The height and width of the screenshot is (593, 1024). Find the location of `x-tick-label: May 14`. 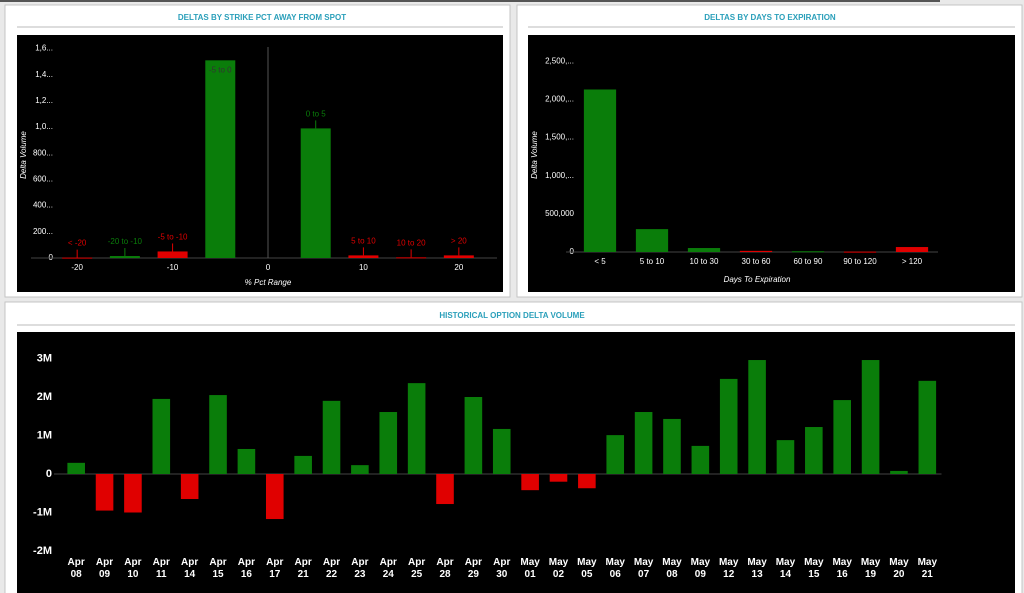

x-tick-label: May 14 is located at coordinates (785, 568).